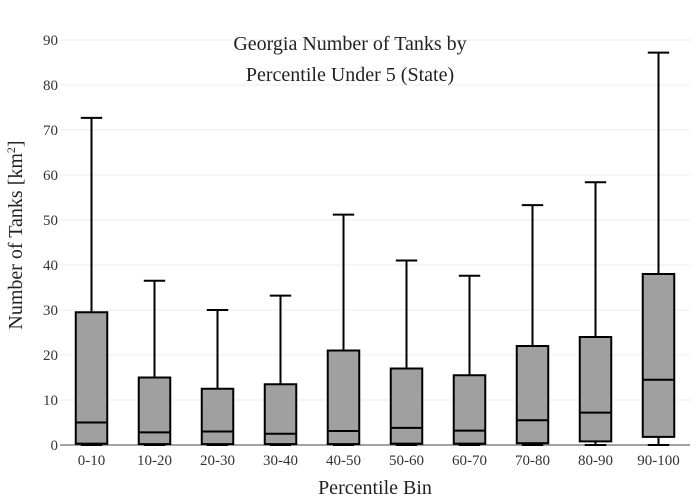 This screenshot has width=700, height=500. What do you see at coordinates (406, 461) in the screenshot?
I see `x-tick-label-50-60: 50-60` at bounding box center [406, 461].